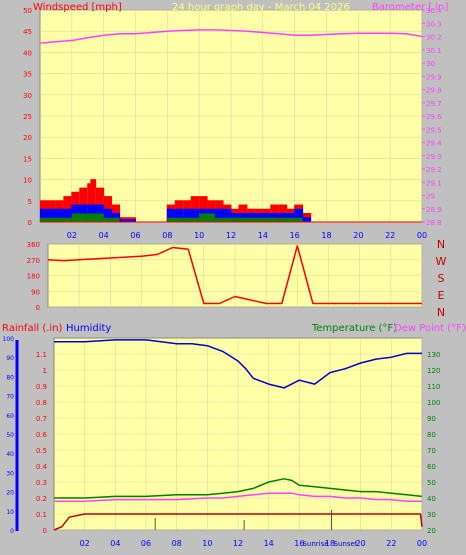  Describe the element at coordinates (12, 531) in the screenshot. I see `humidity-tick-label: 0` at that location.